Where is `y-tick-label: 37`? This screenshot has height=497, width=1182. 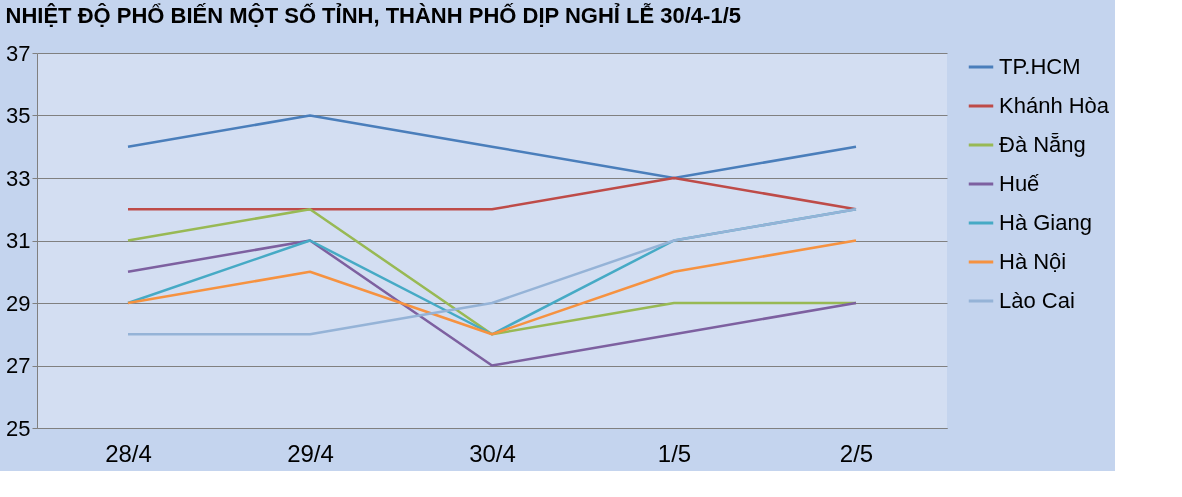 y-tick-label: 37 is located at coordinates (18, 53).